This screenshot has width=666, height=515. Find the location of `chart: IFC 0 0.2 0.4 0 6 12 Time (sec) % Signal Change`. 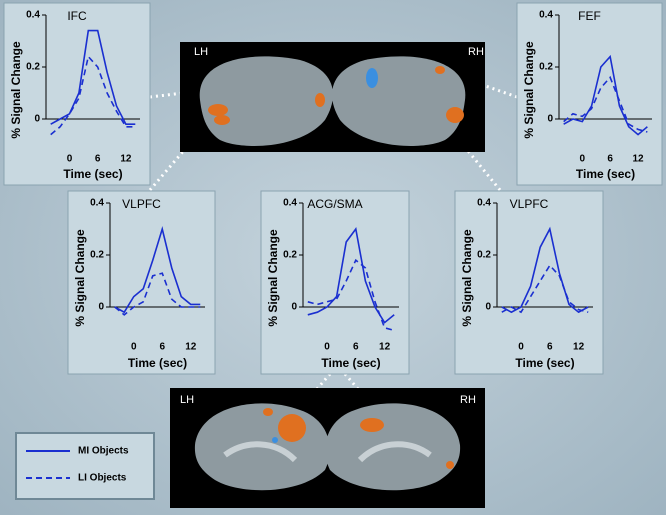

chart: IFC 0 0.2 0.4 0 6 12 Time (sec) % Signal Change is located at coordinates (77, 94).